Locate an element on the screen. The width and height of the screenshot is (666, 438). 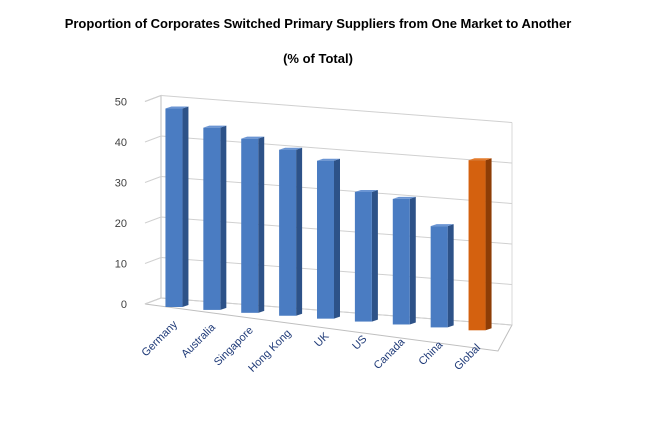
bar-china is located at coordinates (442, 276).